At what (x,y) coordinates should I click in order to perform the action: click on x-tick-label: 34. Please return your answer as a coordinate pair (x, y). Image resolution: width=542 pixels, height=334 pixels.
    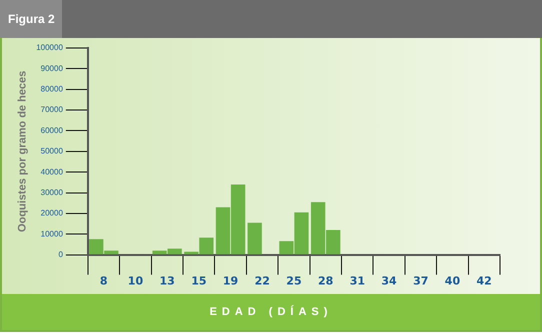
    Looking at the image, I should click on (389, 281).